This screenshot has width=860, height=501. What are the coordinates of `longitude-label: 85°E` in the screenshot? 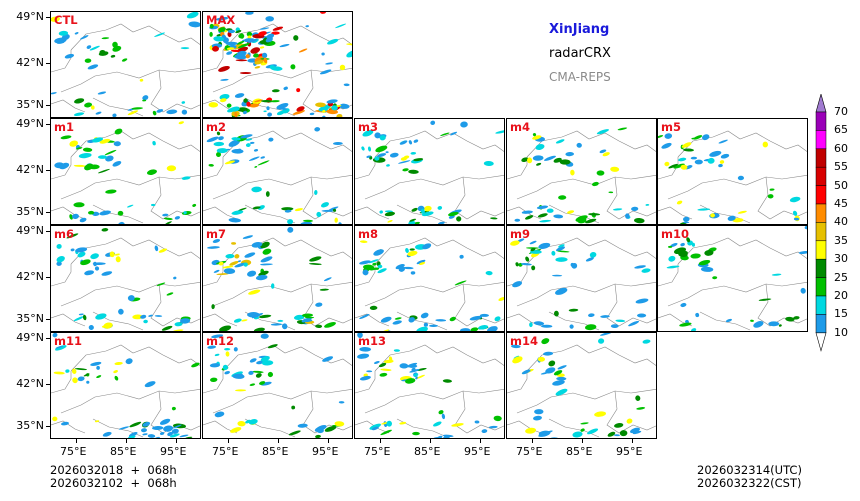 It's located at (427, 451).